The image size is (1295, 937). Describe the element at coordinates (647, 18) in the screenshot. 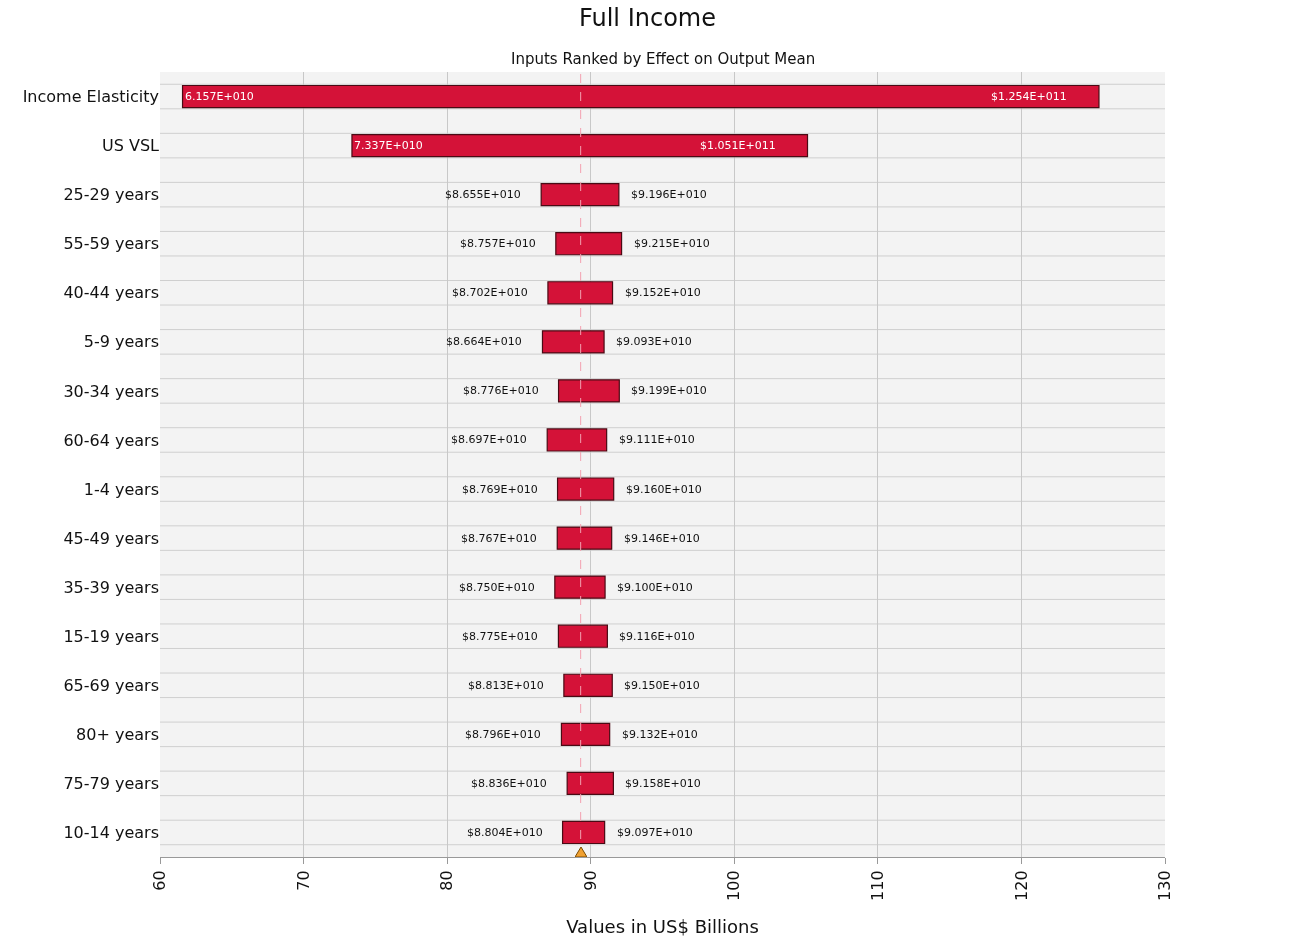

I see `chart-title: Full Income` at that location.